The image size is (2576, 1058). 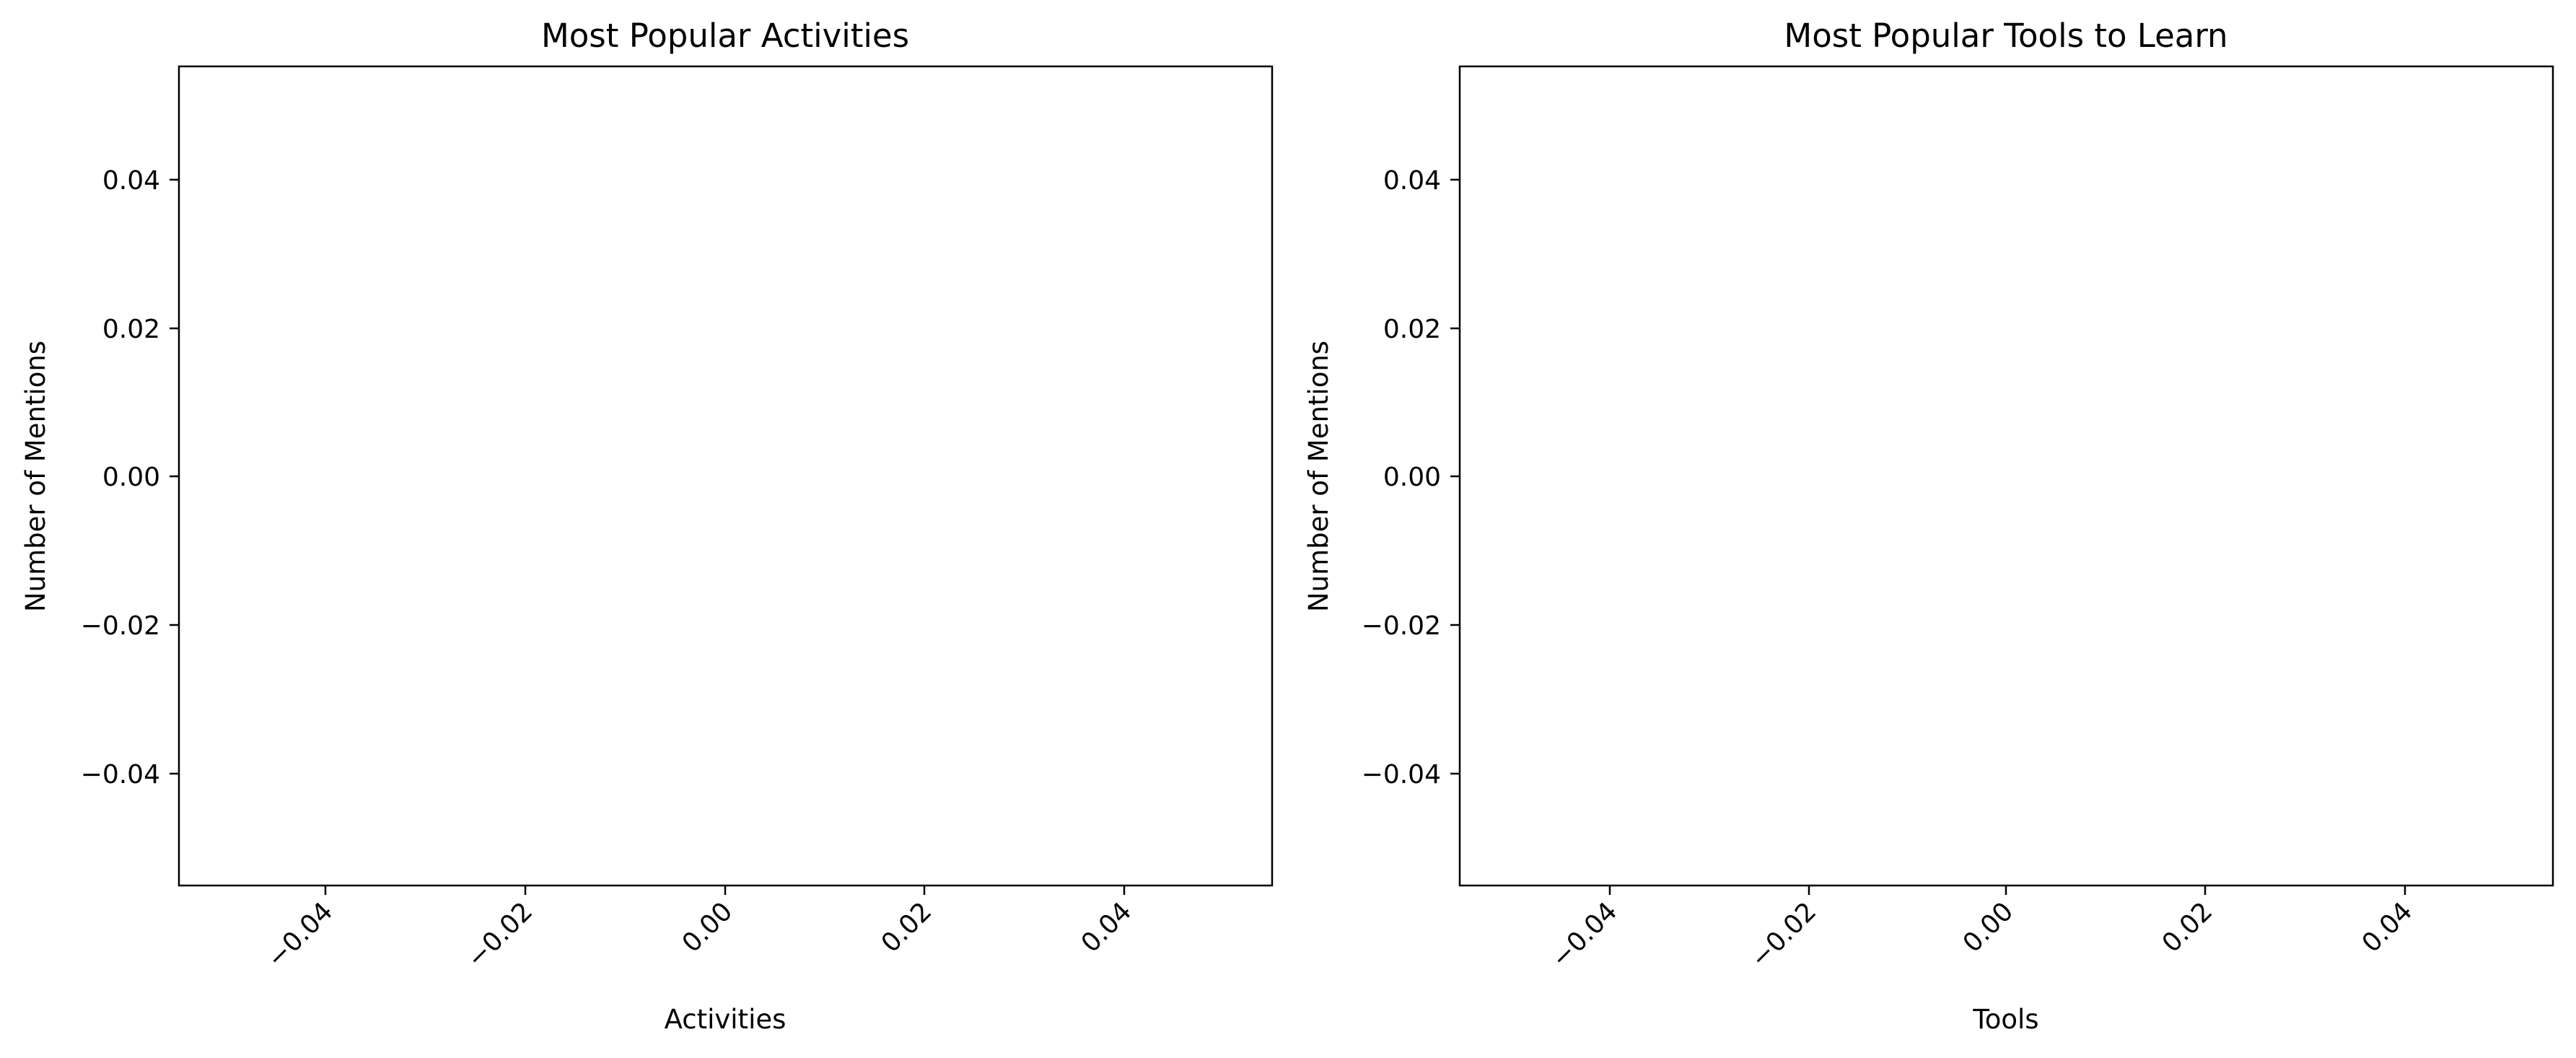 I want to click on x-axis-label: Tools, so click(x=2005, y=1019).